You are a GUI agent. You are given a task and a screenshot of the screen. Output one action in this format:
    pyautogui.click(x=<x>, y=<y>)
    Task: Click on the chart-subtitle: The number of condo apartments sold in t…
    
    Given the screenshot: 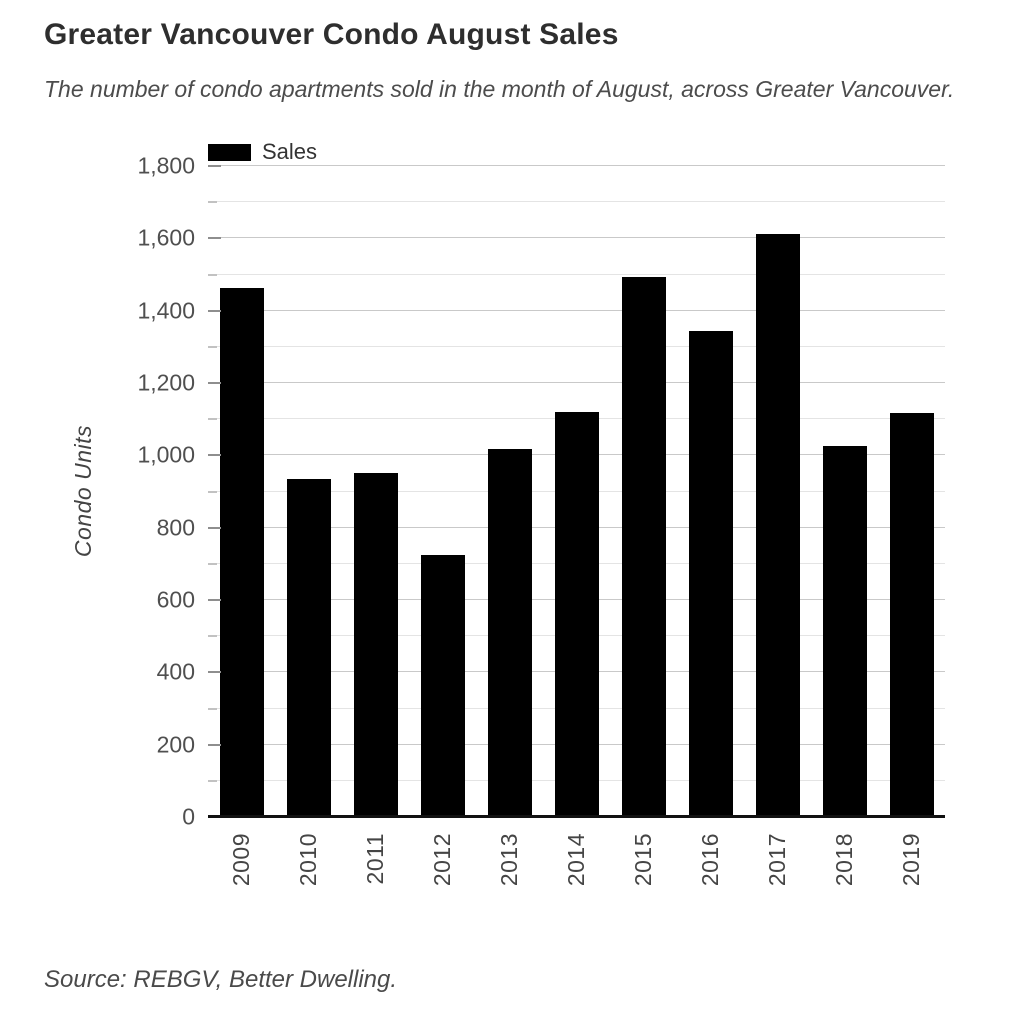 What is the action you would take?
    pyautogui.click(x=499, y=89)
    